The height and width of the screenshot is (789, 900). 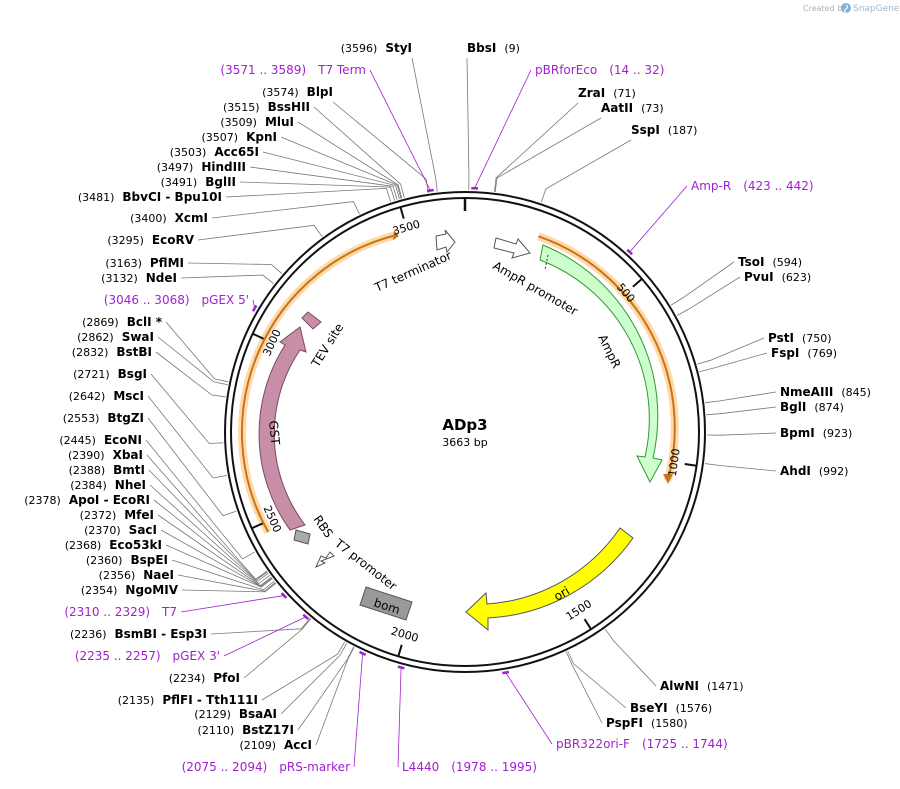 What do you see at coordinates (108, 485) in the screenshot?
I see `enzyme-site: NheI (2384)` at bounding box center [108, 485].